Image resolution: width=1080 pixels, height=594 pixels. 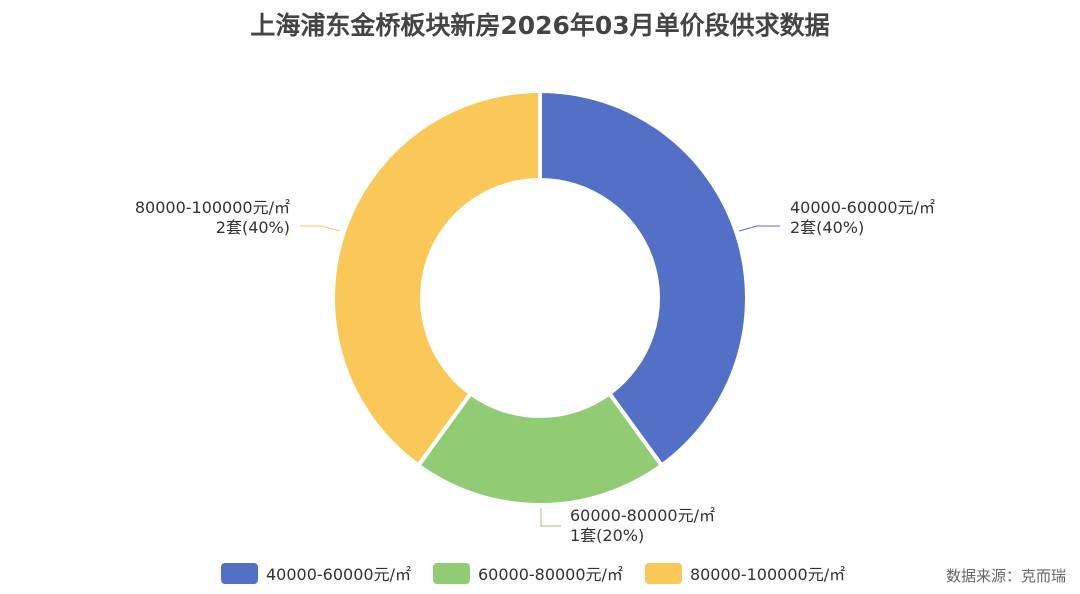 I want to click on legend-item-2: 60000-80000元/㎡, so click(x=527, y=573).